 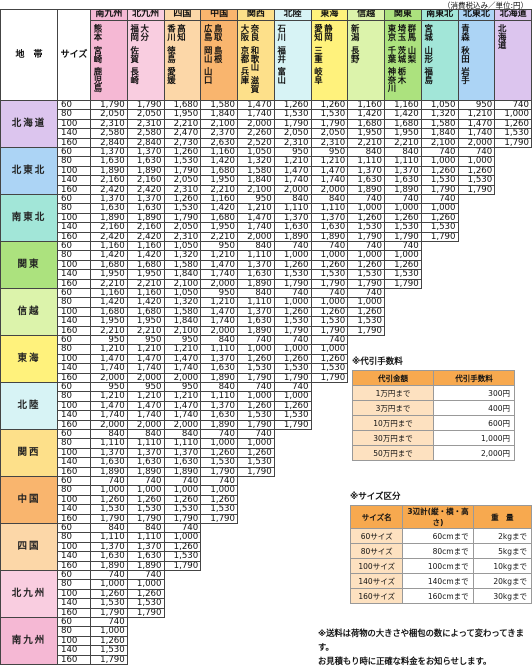 I want to click on prefecture-list: 東京 千葉 神奈川 埼玉 茨城 栃木 群馬 山梨, so click(x=403, y=60).